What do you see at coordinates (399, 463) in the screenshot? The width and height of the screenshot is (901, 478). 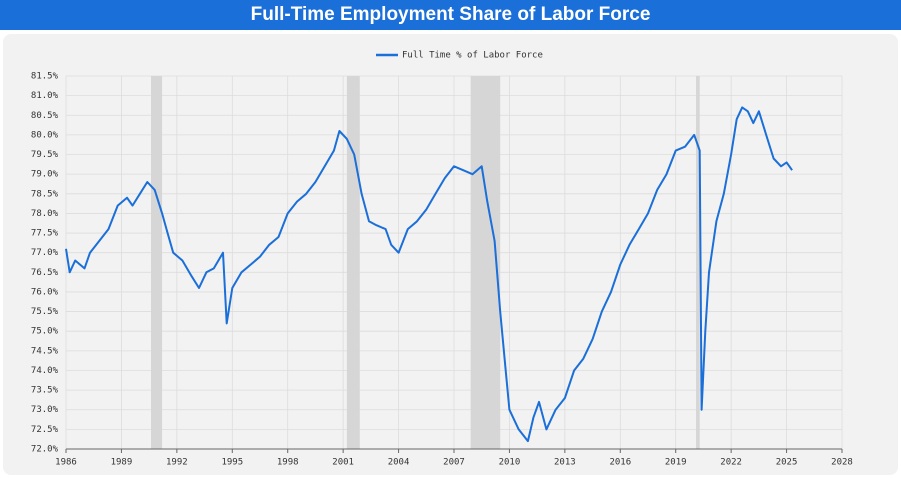 I see `x-tick-label: 2004` at bounding box center [399, 463].